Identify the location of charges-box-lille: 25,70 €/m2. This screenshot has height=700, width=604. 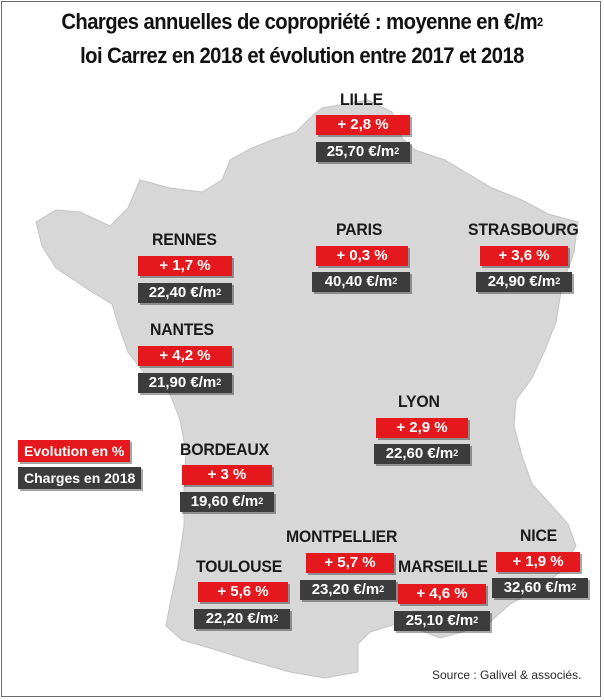
(363, 152).